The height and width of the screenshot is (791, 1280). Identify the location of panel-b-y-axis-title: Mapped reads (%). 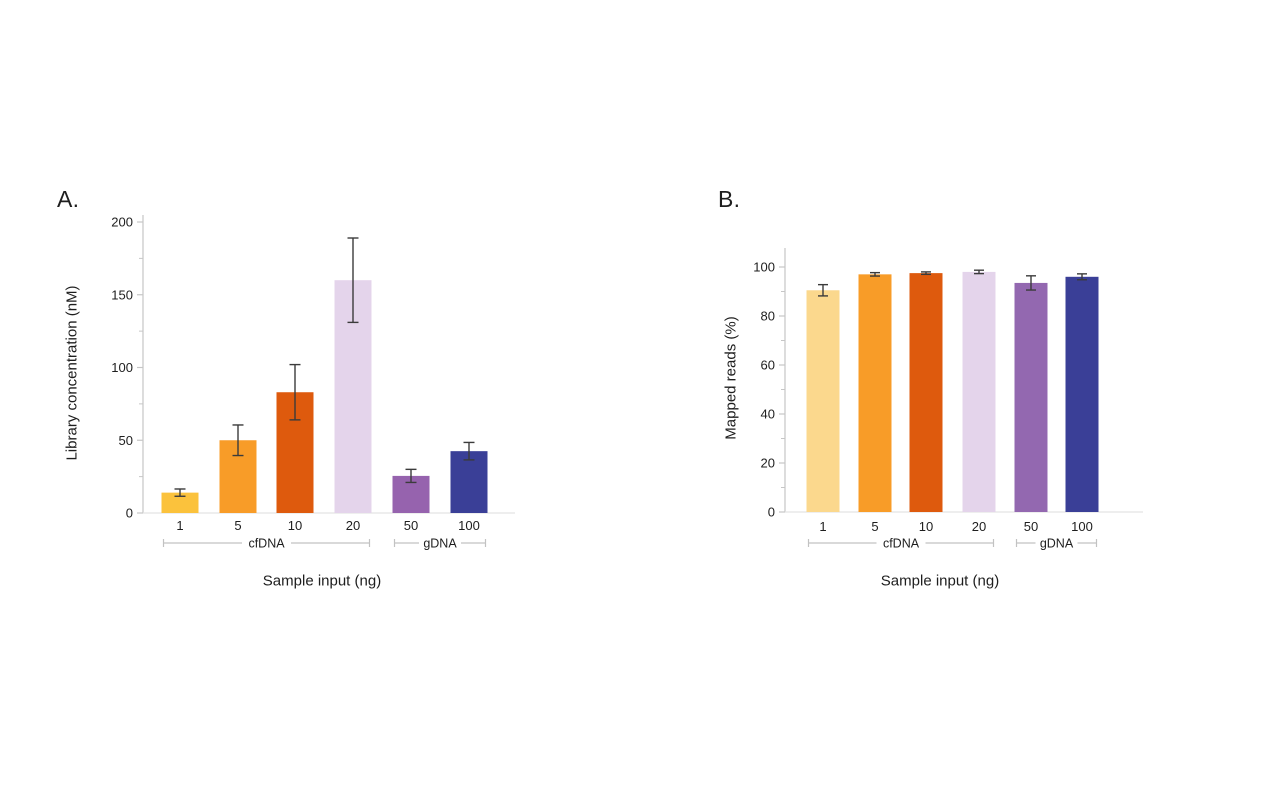
(731, 378).